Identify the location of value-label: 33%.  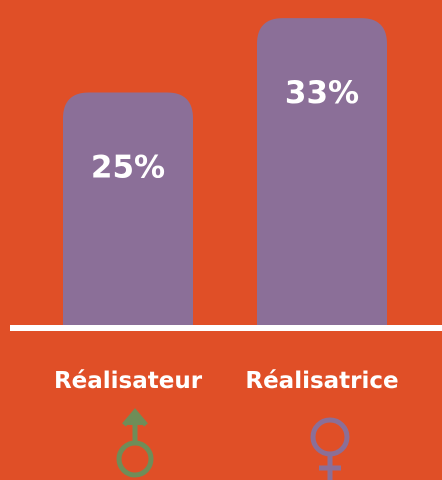
(322, 93).